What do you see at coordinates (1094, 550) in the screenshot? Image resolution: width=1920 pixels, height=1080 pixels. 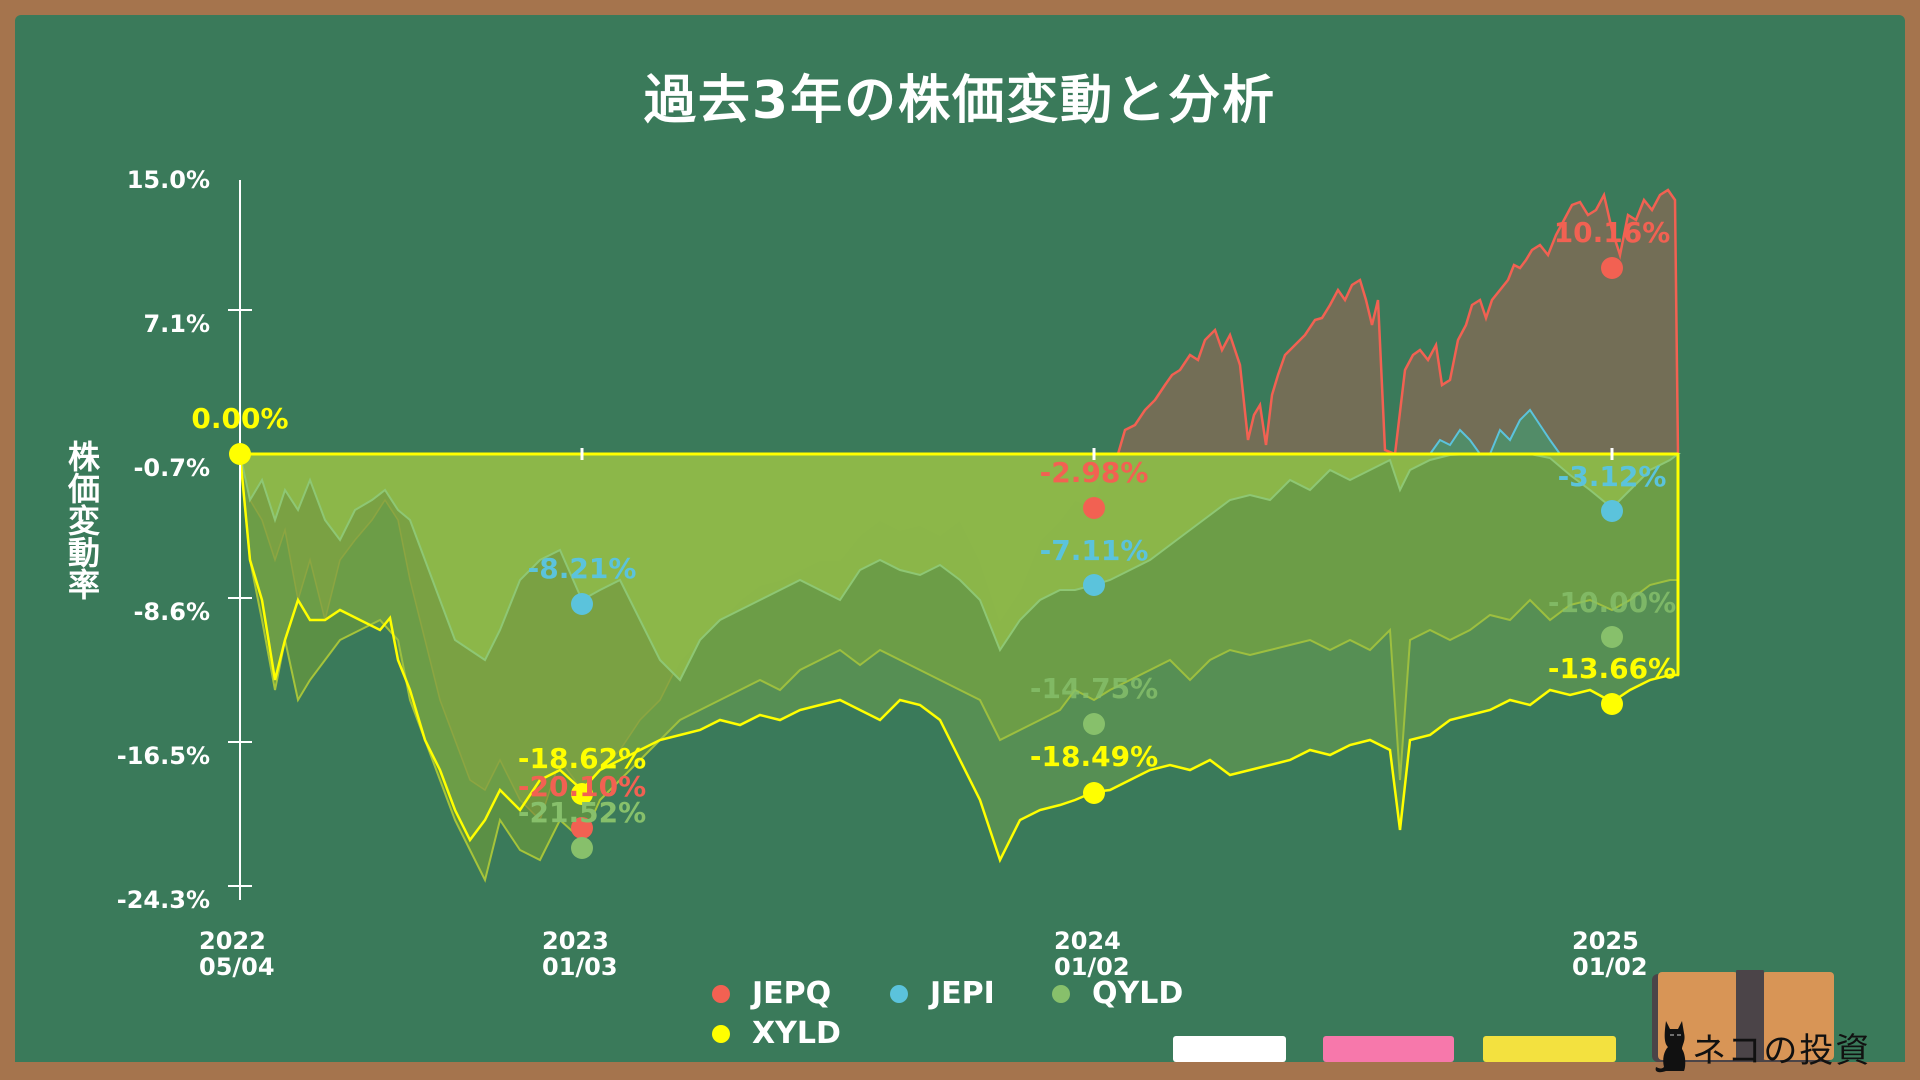 I see `jepi-label-2024: -7.11%` at bounding box center [1094, 550].